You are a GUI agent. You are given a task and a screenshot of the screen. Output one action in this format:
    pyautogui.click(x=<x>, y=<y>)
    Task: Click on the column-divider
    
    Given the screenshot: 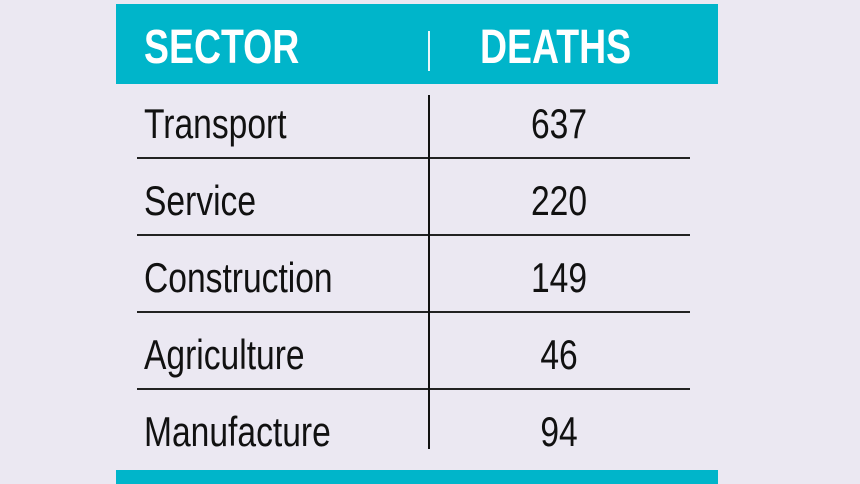 What is the action you would take?
    pyautogui.click(x=429, y=272)
    